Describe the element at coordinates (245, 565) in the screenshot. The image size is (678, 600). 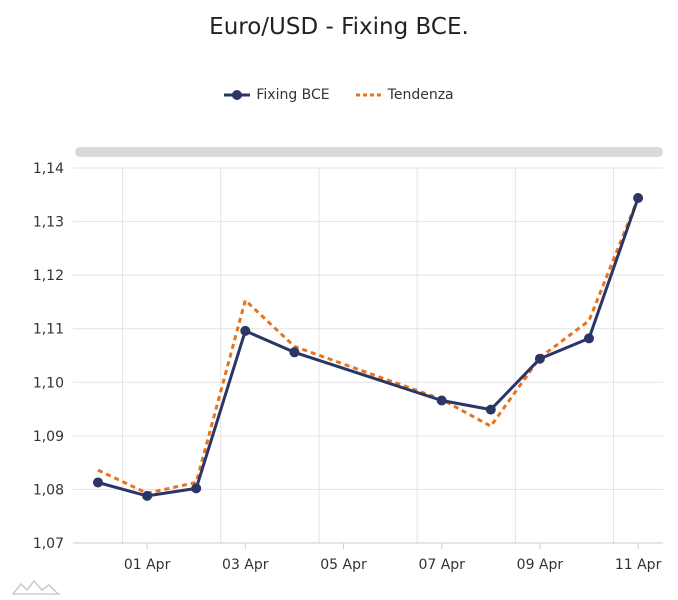
I see `x-tick-label: 03 Apr` at that location.